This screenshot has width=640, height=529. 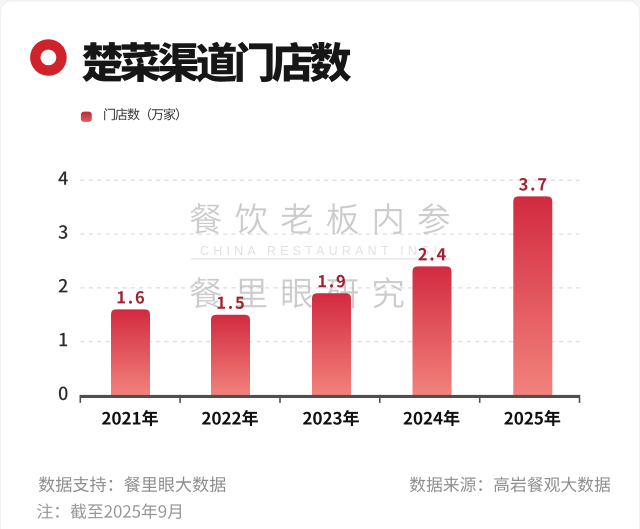 I want to click on svg-text: CHINA RESTAURANT INSI, so click(x=320, y=251).